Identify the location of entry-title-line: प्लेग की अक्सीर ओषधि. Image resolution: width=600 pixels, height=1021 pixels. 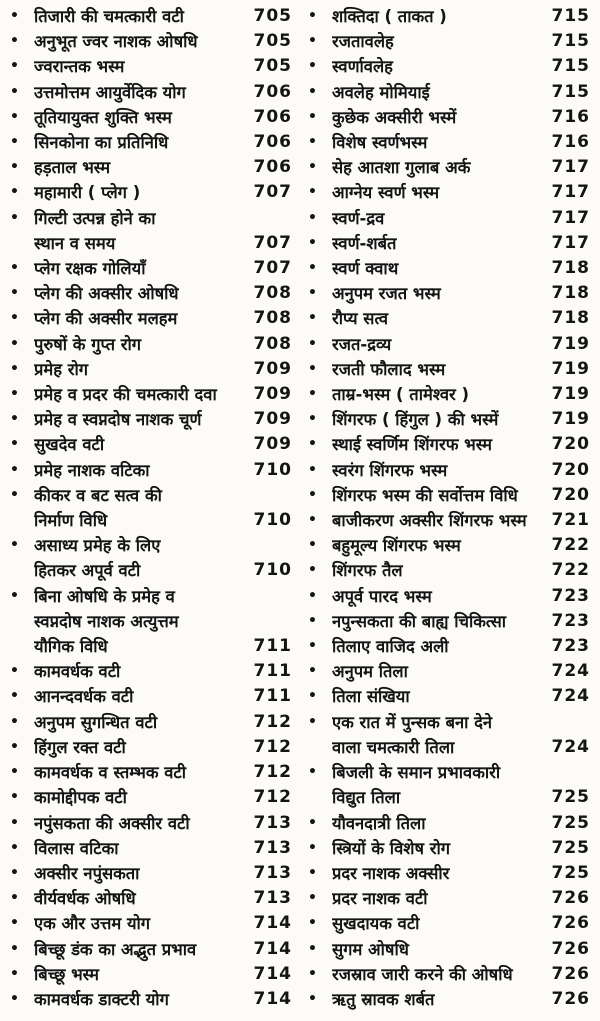
(106, 294).